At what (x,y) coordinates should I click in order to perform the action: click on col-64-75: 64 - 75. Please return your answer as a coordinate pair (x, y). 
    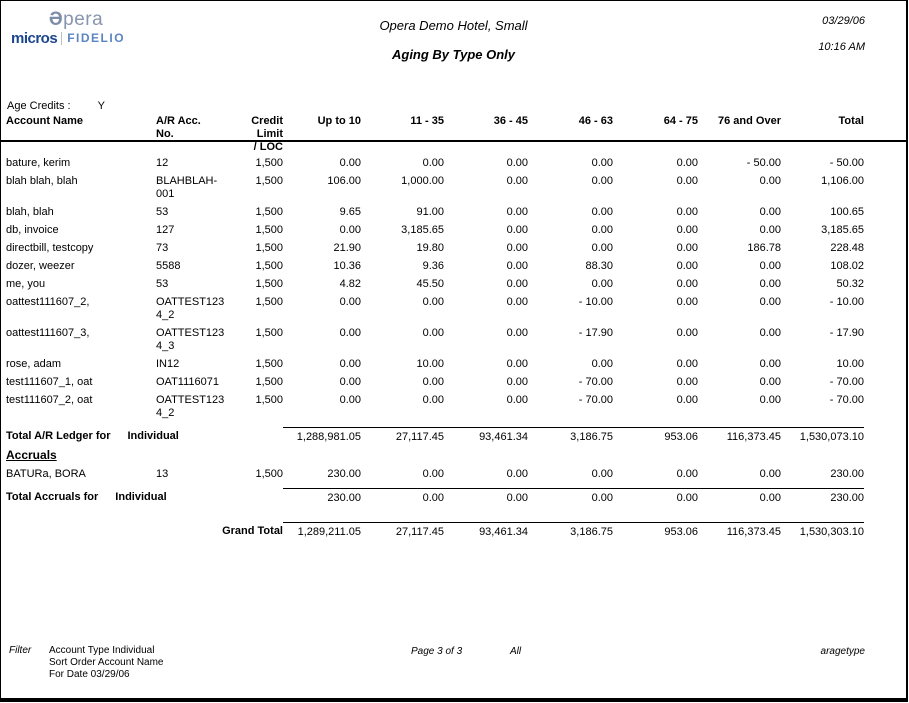
    Looking at the image, I should click on (680, 121).